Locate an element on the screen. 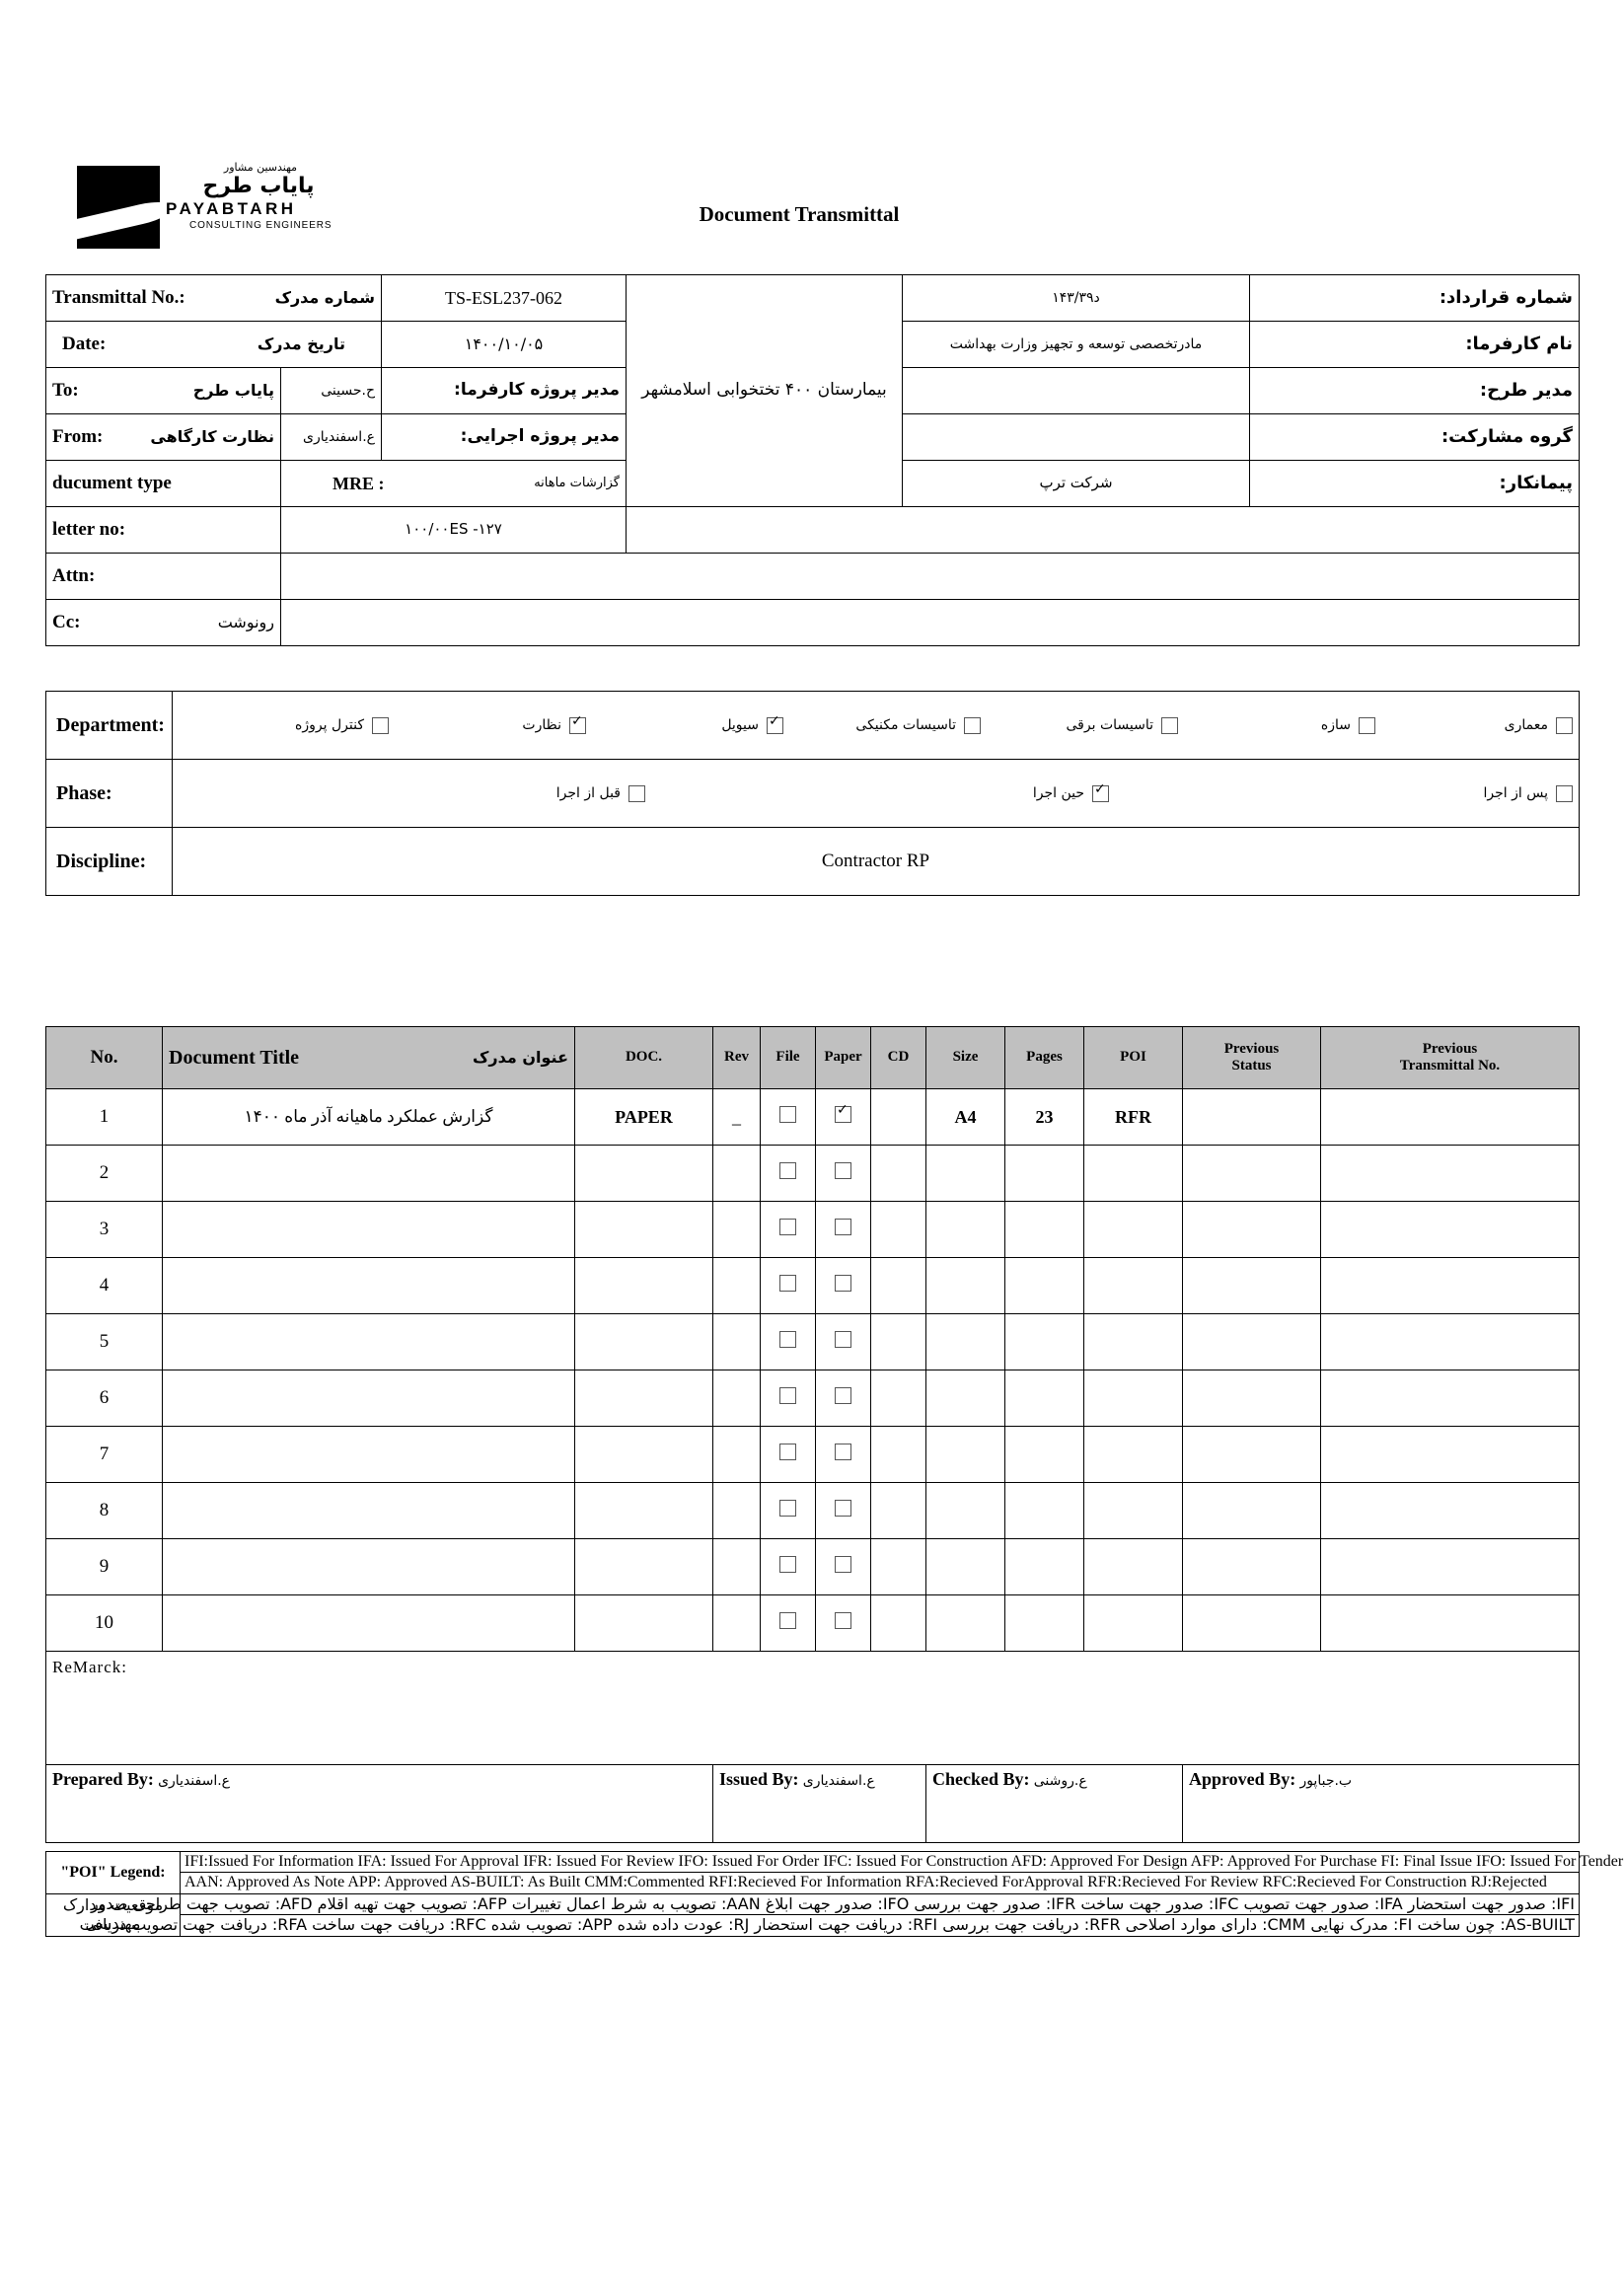  cell-partnership-group-value is located at coordinates (1076, 437).